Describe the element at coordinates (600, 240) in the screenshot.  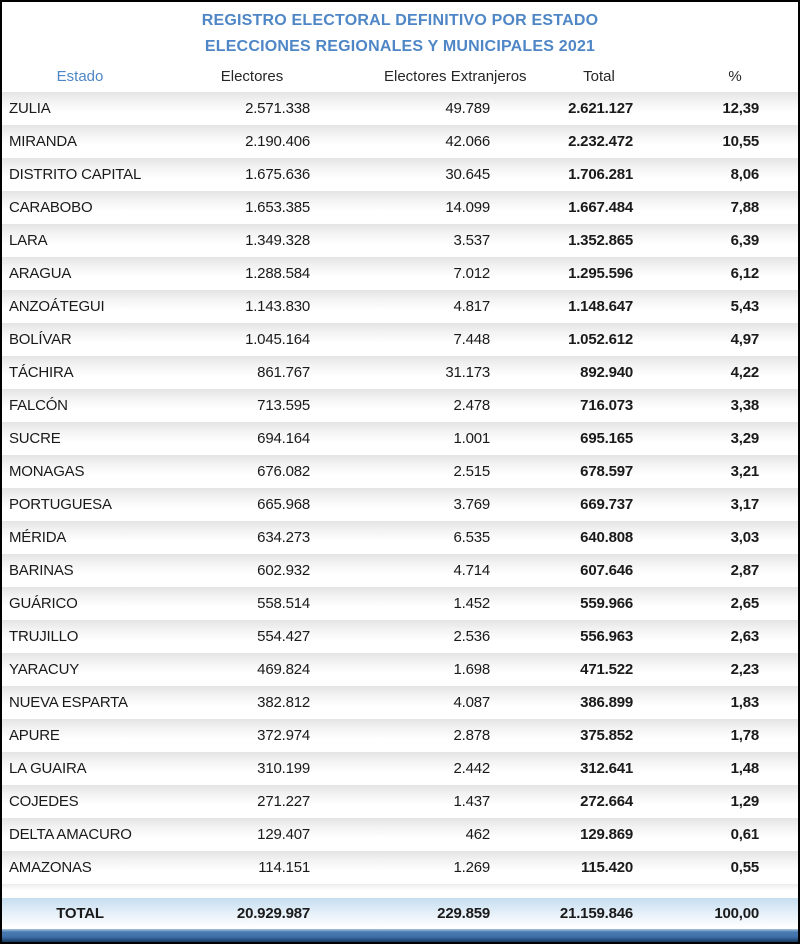
I see `total-cell: 1.352.865` at that location.